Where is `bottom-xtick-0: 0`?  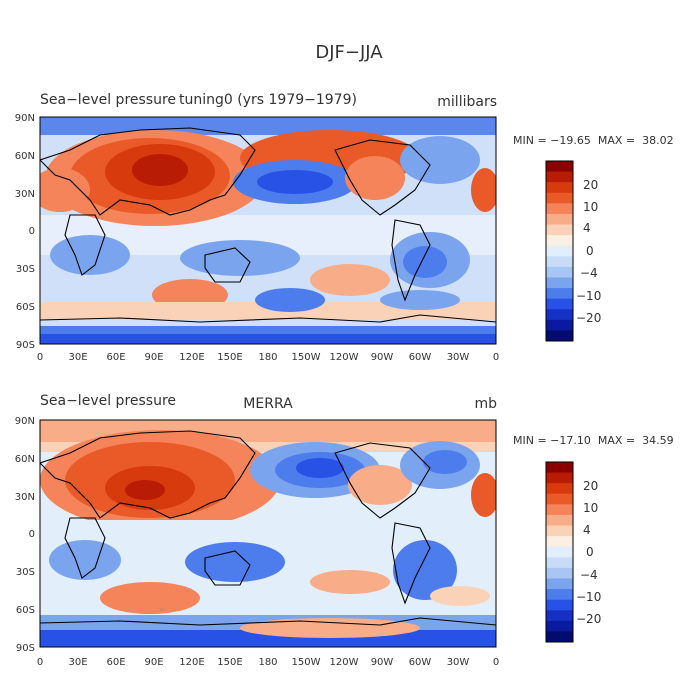 bottom-xtick-0: 0 is located at coordinates (40, 662).